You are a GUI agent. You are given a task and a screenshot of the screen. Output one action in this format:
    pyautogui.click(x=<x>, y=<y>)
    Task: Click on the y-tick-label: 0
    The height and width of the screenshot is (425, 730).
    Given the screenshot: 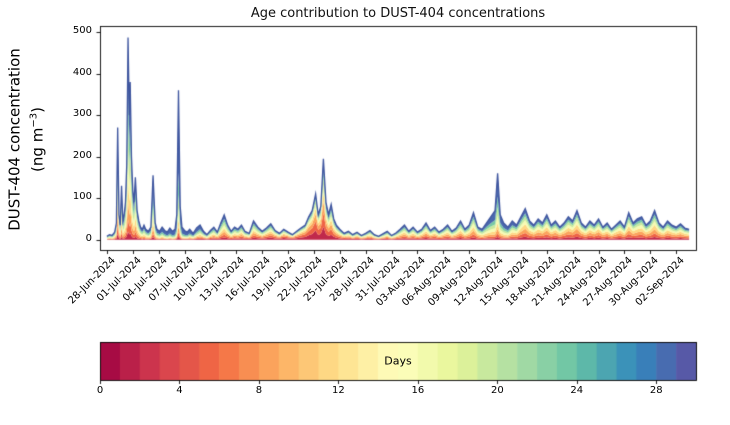 What is the action you would take?
    pyautogui.click(x=88, y=238)
    